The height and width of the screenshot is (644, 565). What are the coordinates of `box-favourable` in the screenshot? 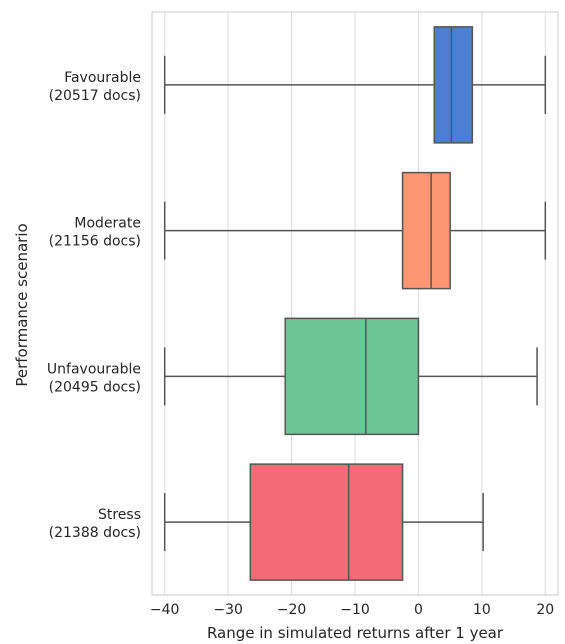 It's located at (355, 85).